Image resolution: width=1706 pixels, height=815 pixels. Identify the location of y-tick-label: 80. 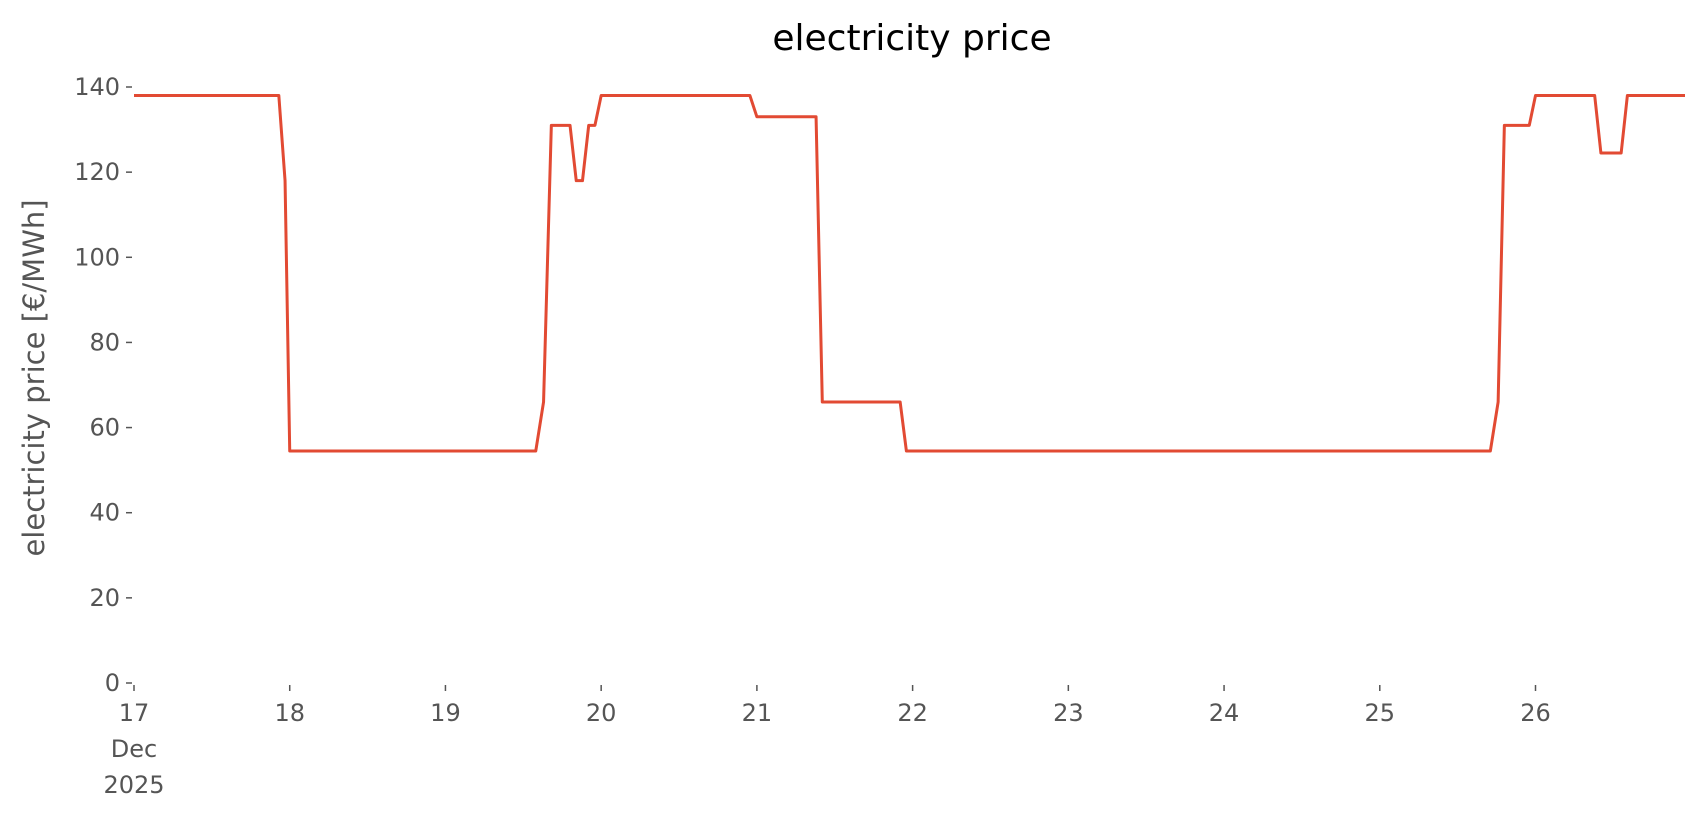
(104, 342).